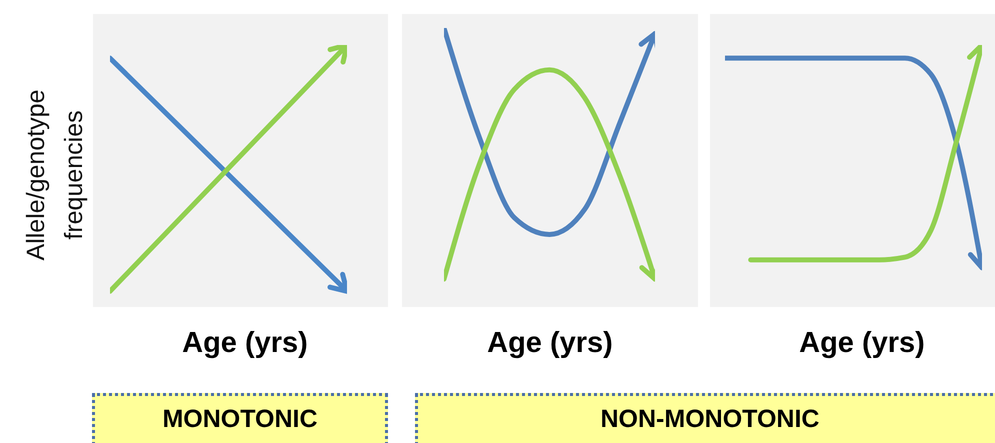 This screenshot has height=443, width=995. Describe the element at coordinates (240, 418) in the screenshot. I see `text: MONOTONIC` at that location.